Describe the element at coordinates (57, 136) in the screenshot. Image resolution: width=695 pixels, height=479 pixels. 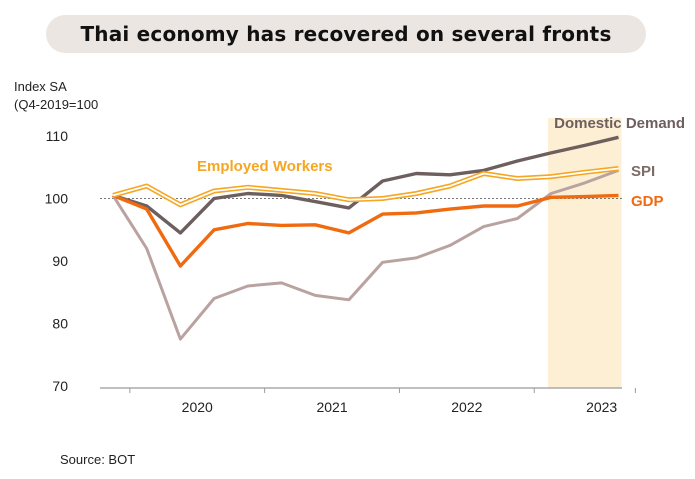
I see `y-tick-label-110: 110` at that location.